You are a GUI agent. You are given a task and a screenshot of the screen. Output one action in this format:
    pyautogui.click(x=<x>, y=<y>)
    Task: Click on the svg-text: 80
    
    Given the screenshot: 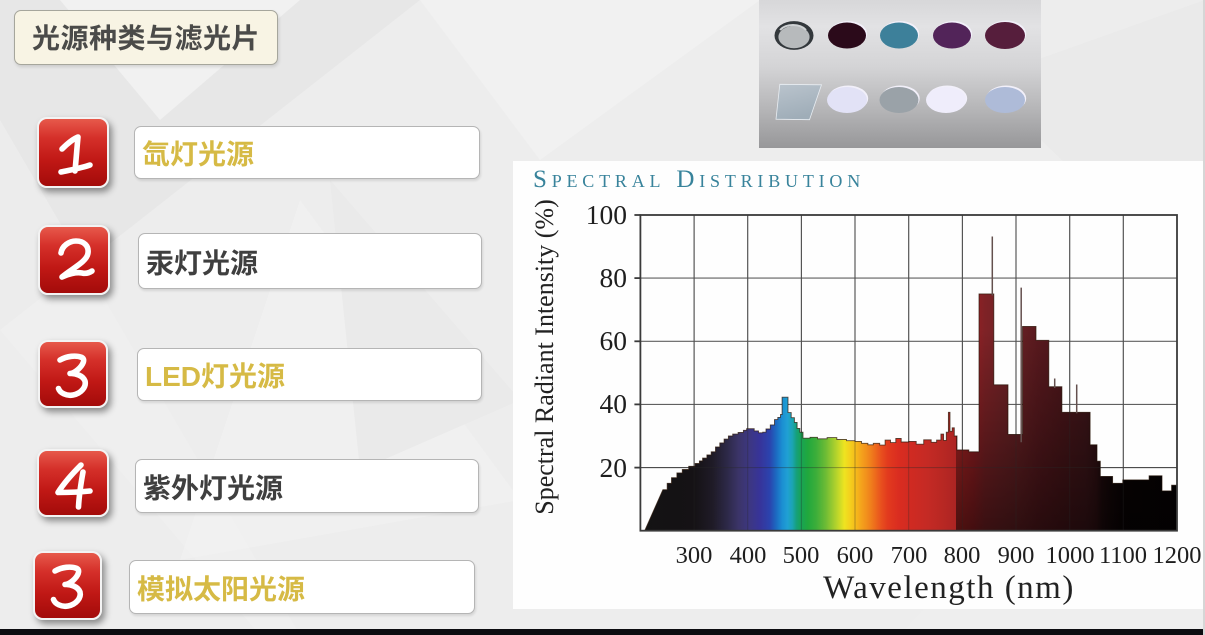 What is the action you would take?
    pyautogui.click(x=614, y=277)
    